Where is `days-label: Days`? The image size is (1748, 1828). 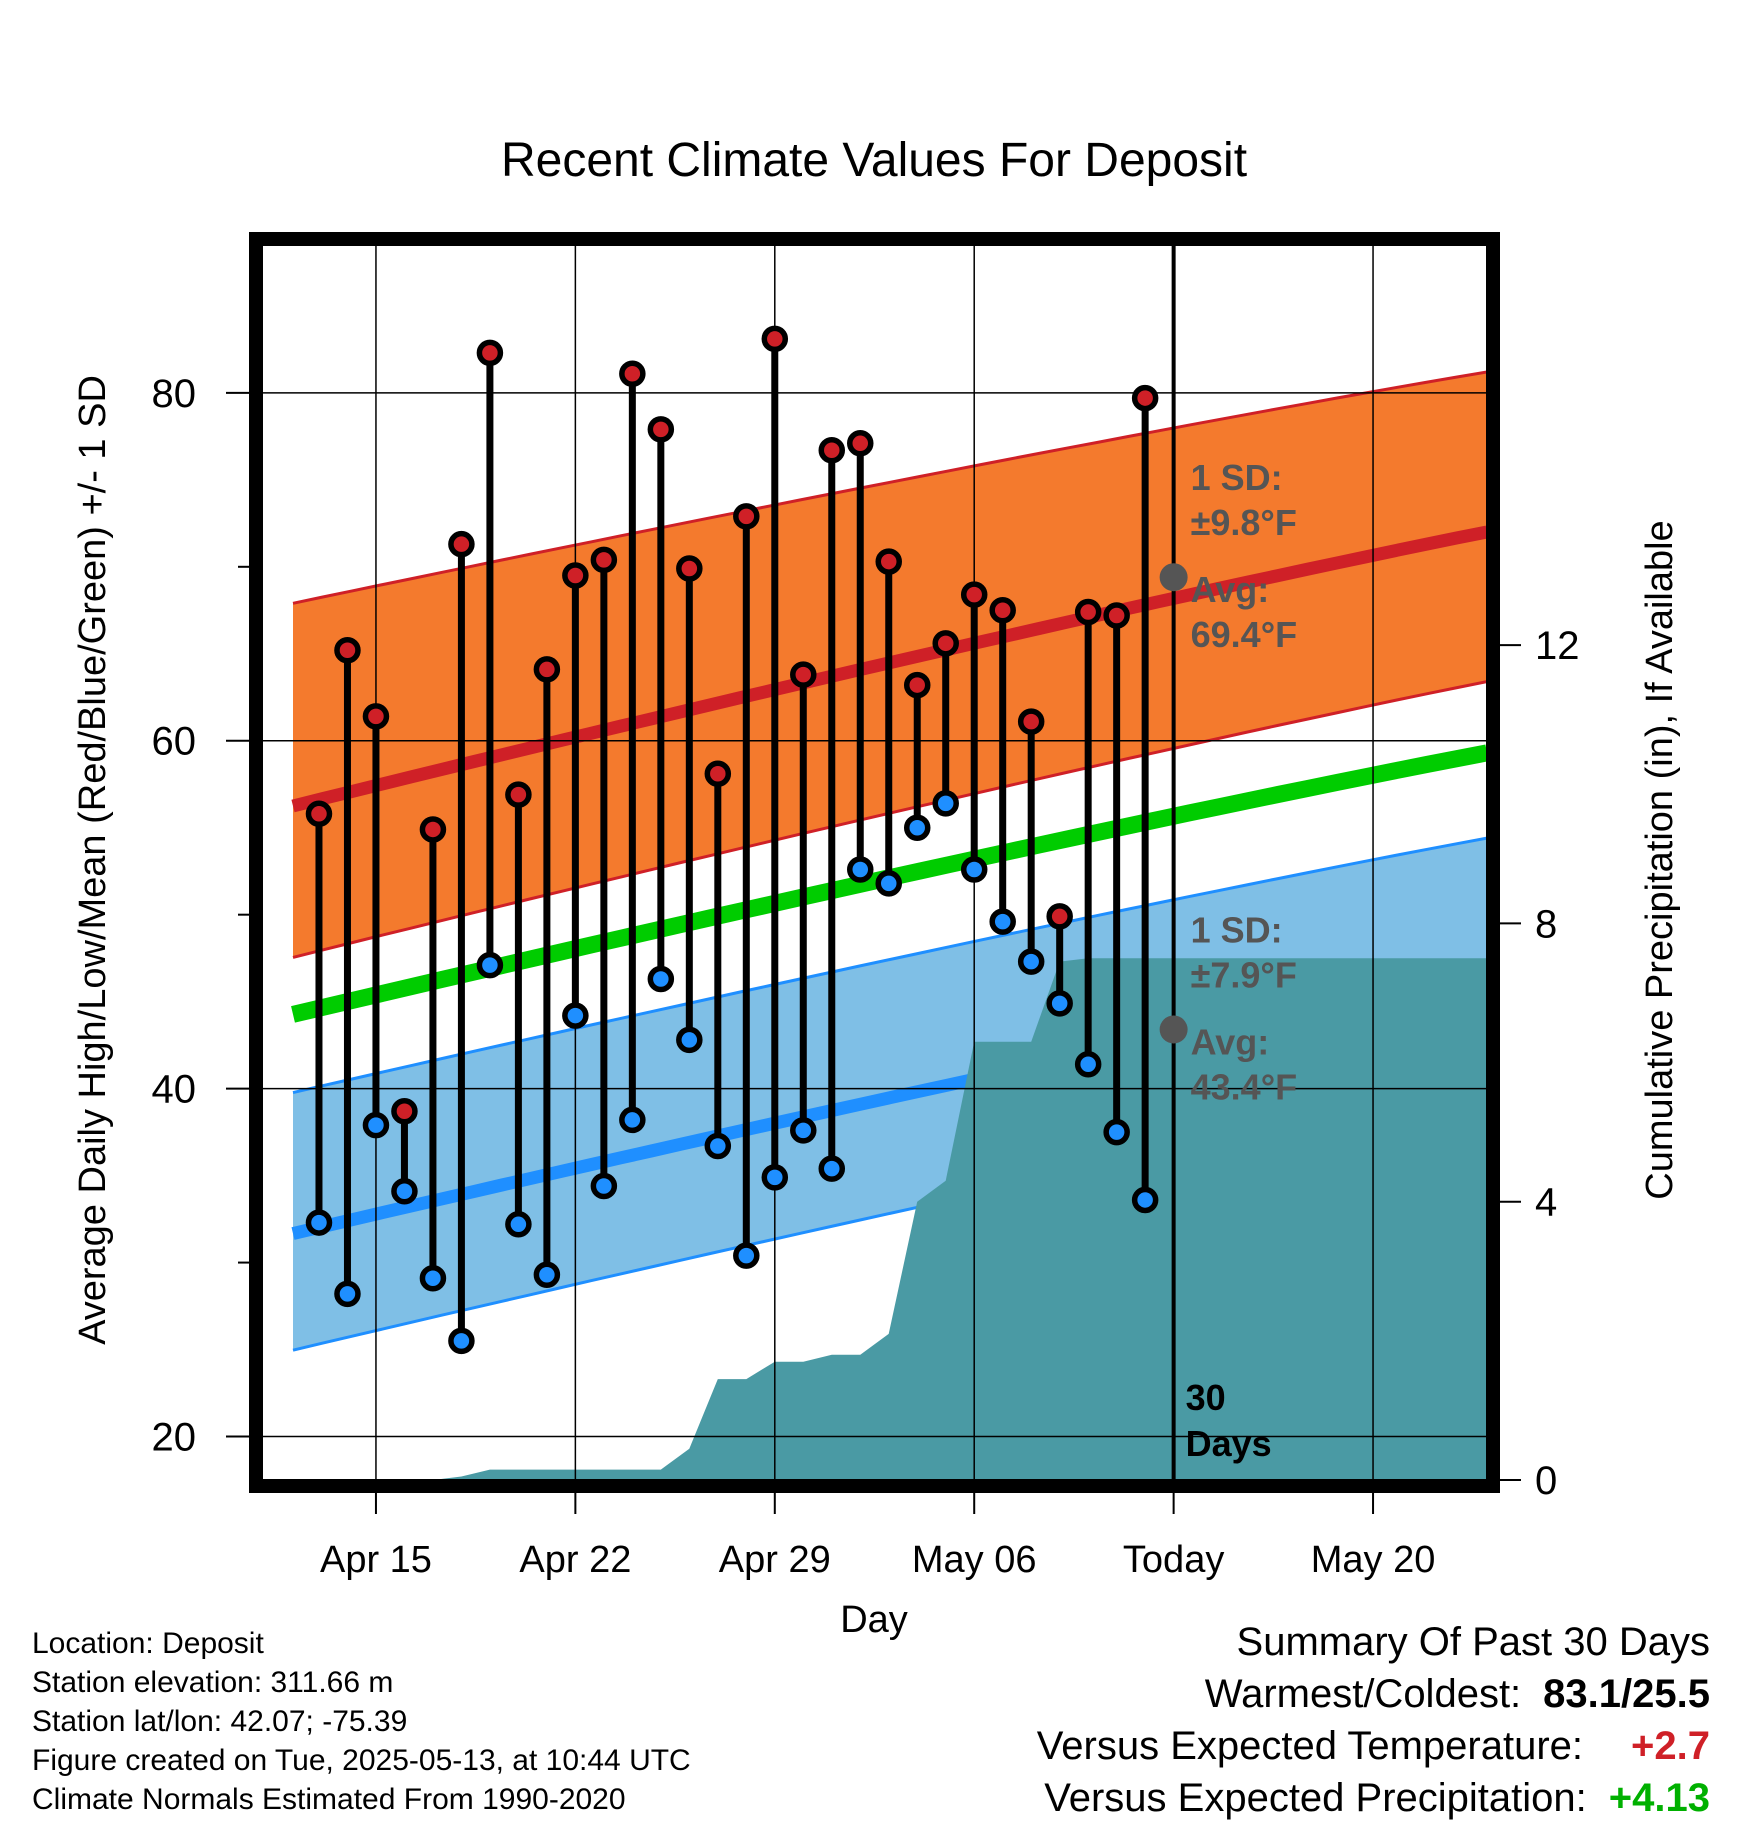 days-label: Days is located at coordinates (1229, 1443).